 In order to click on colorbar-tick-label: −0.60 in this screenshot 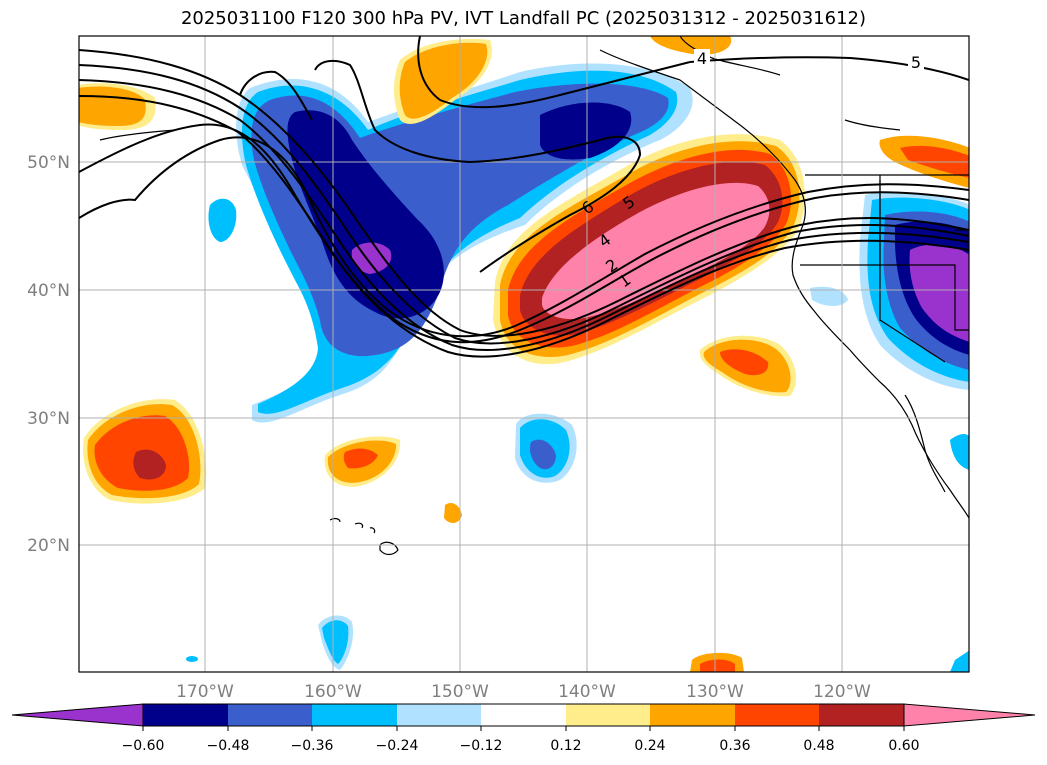, I will do `click(143, 746)`.